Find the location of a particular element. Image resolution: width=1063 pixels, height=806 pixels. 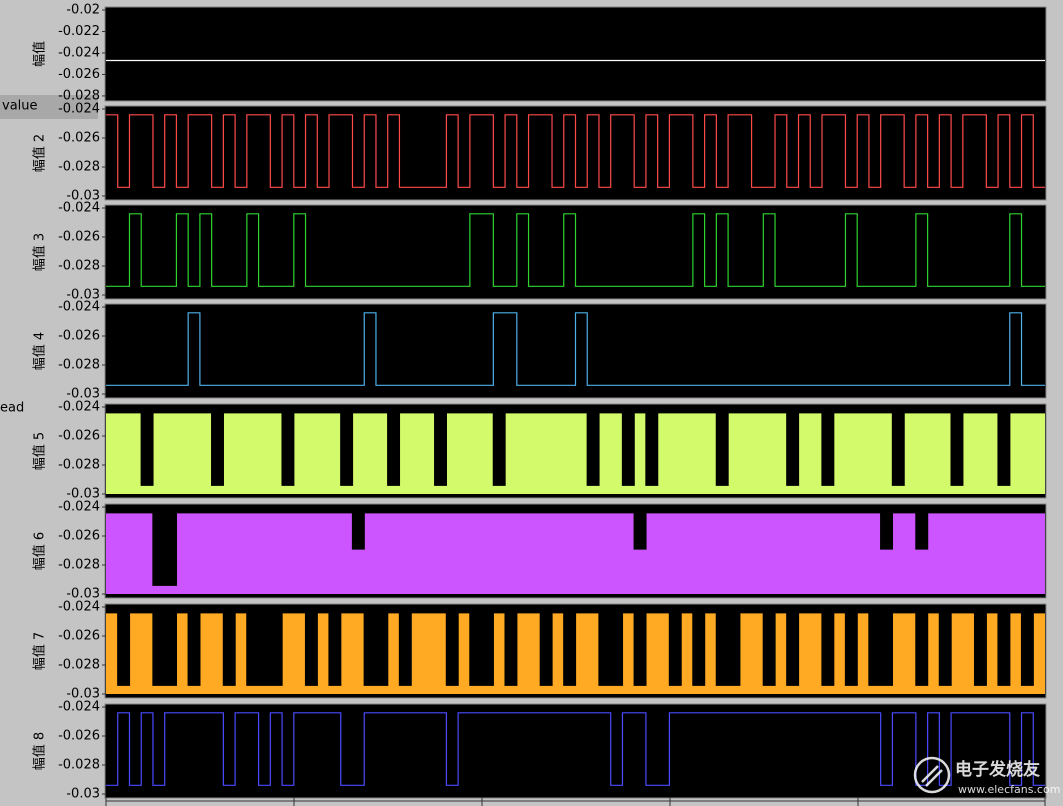

waveform-graph: -0.024 -0.026 -0.028 -0.03 幅值 5 is located at coordinates (539, 451).